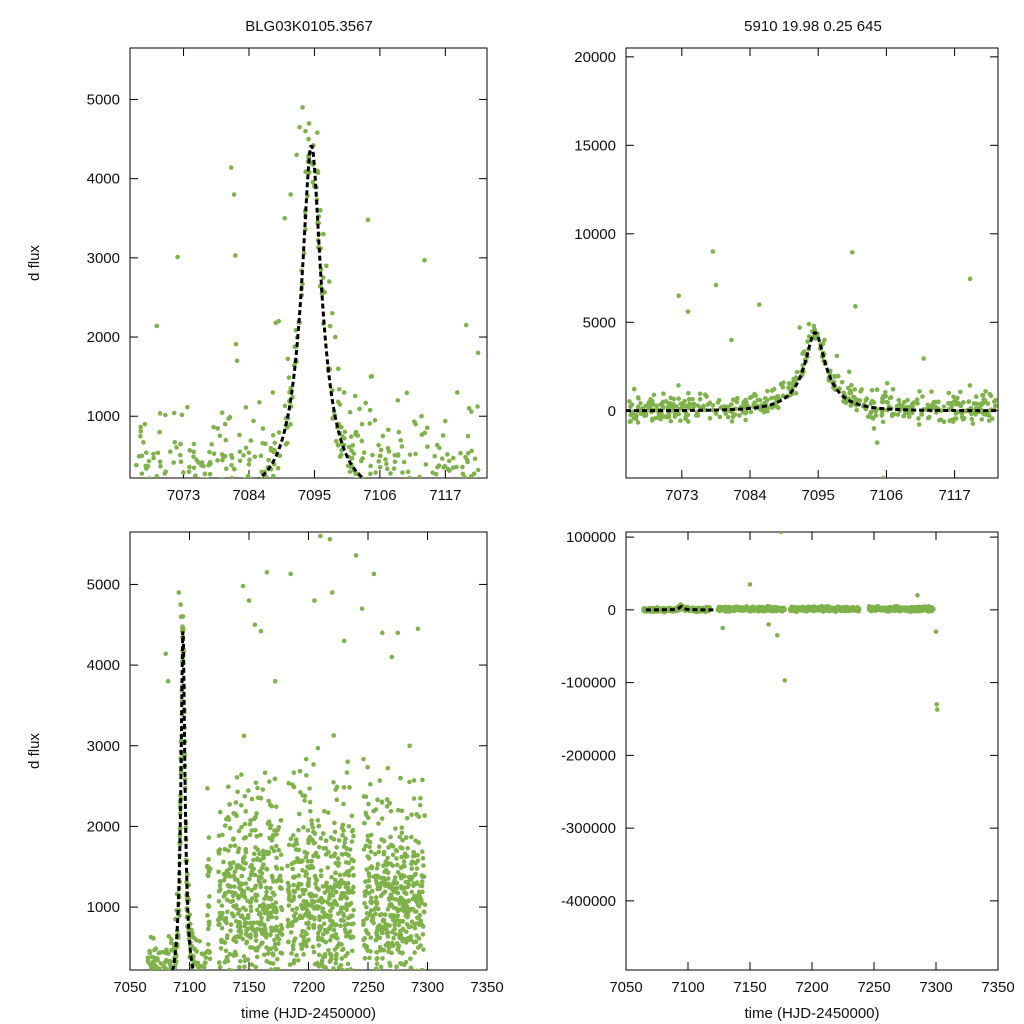  Describe the element at coordinates (308, 263) in the screenshot. I see `plot-frame` at that location.